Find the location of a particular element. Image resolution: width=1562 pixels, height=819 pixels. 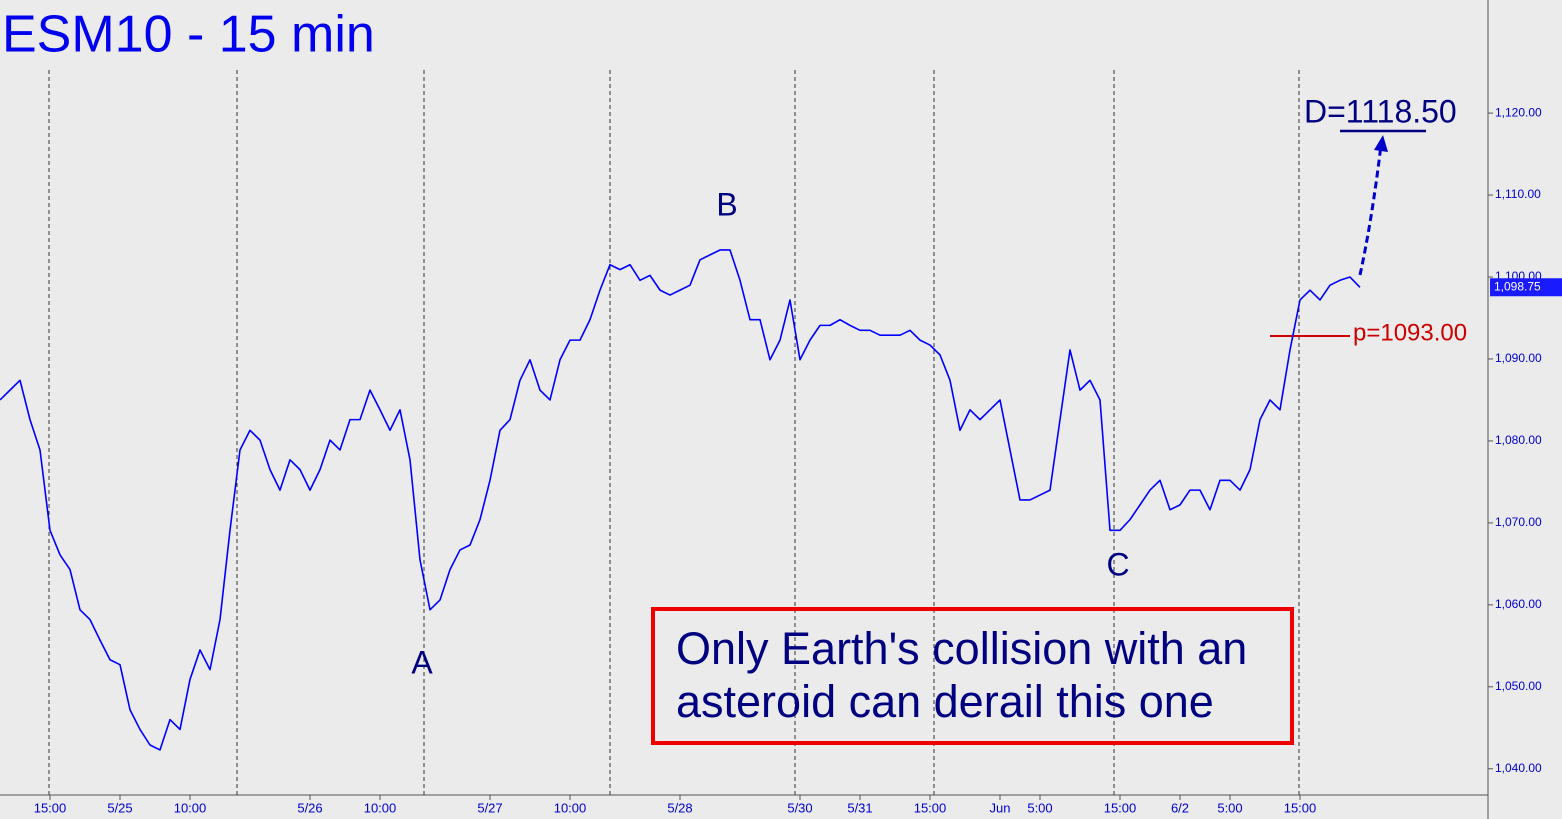

x-tick-label: 5/25 is located at coordinates (119, 807).